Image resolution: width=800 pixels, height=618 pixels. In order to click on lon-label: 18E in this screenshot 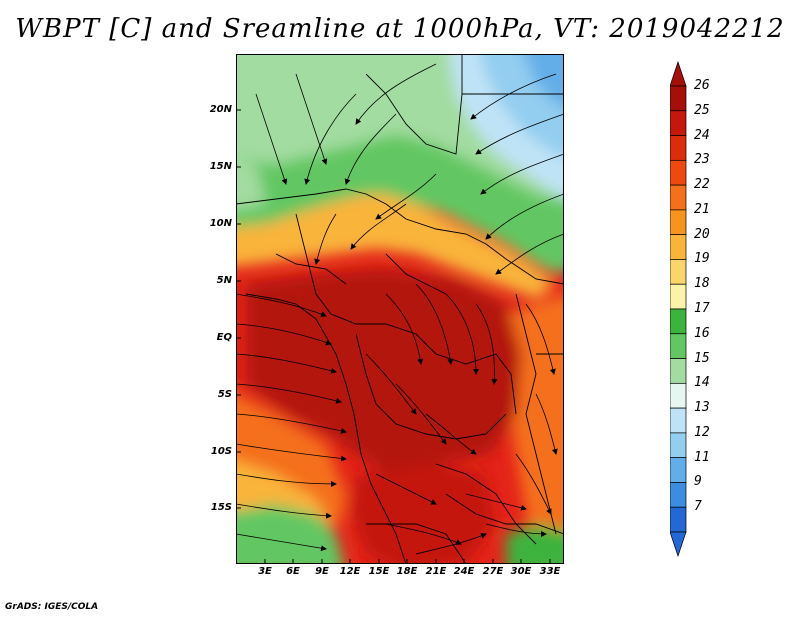, I will do `click(407, 571)`.